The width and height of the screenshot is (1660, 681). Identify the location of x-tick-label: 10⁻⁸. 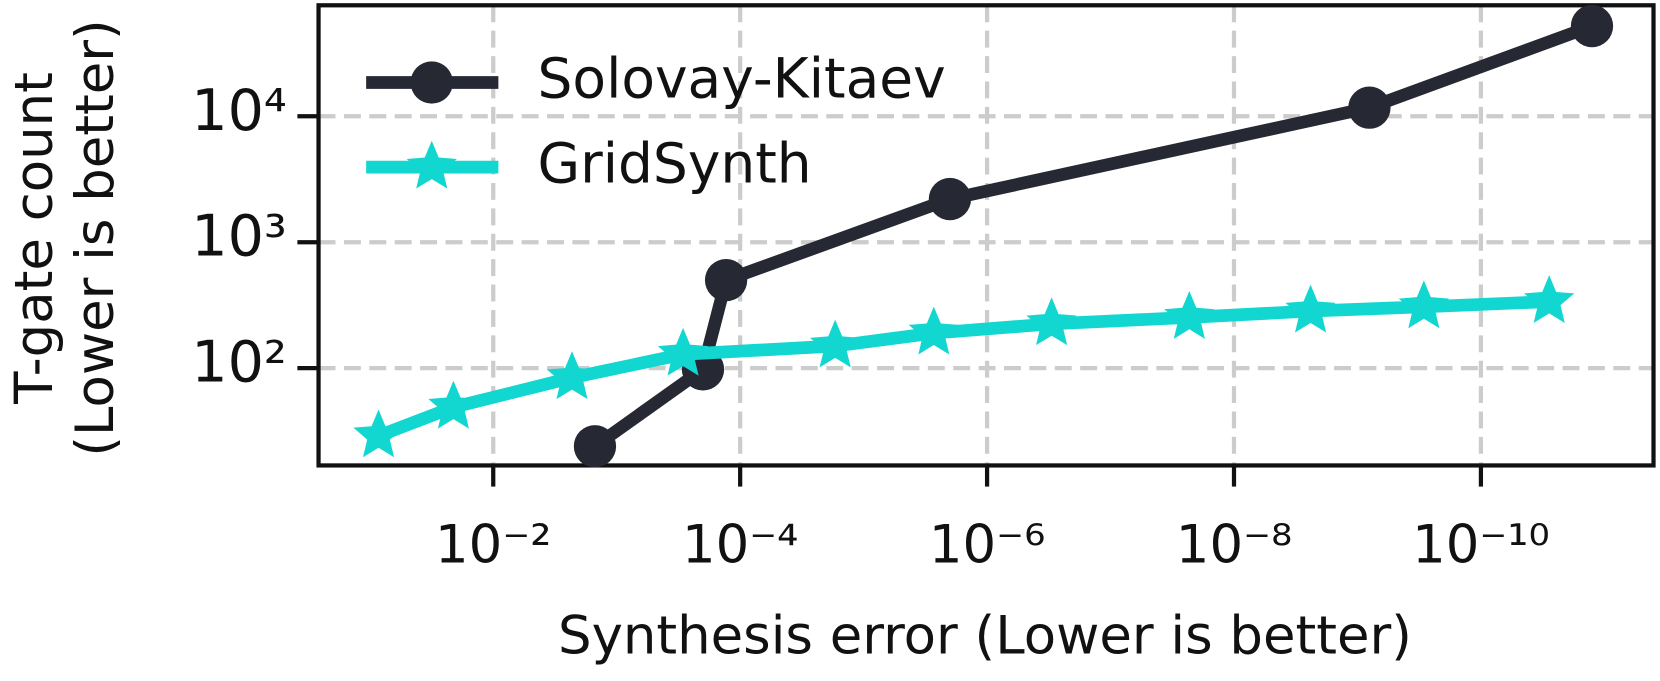
(1234, 545).